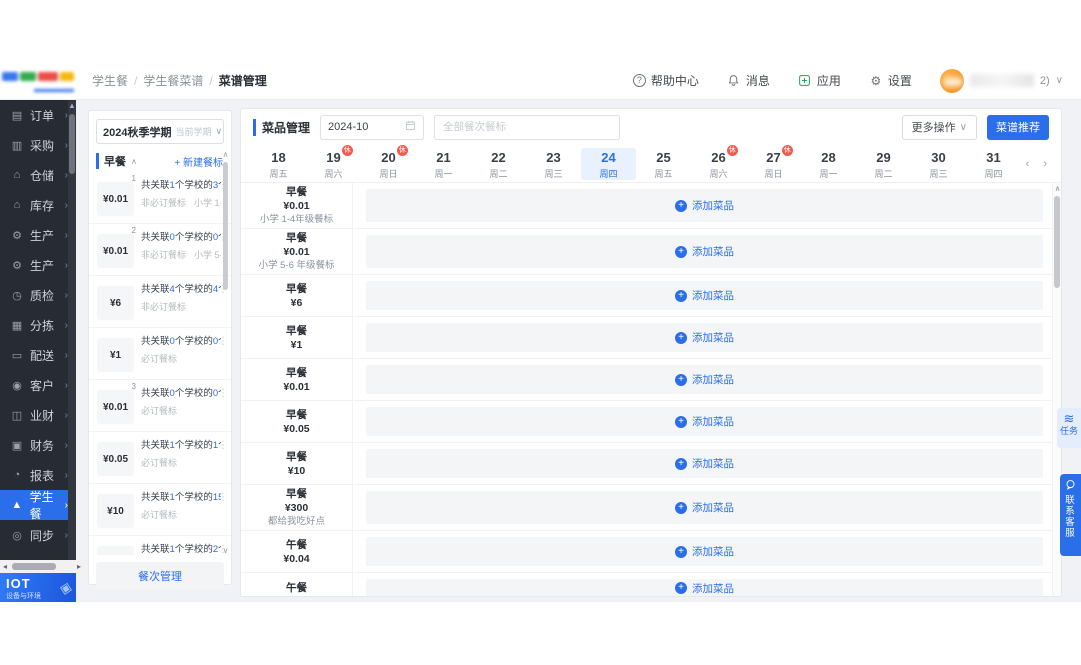 The width and height of the screenshot is (1081, 665). Describe the element at coordinates (1027, 163) in the screenshot. I see `prev-page-icon: ‹` at that location.